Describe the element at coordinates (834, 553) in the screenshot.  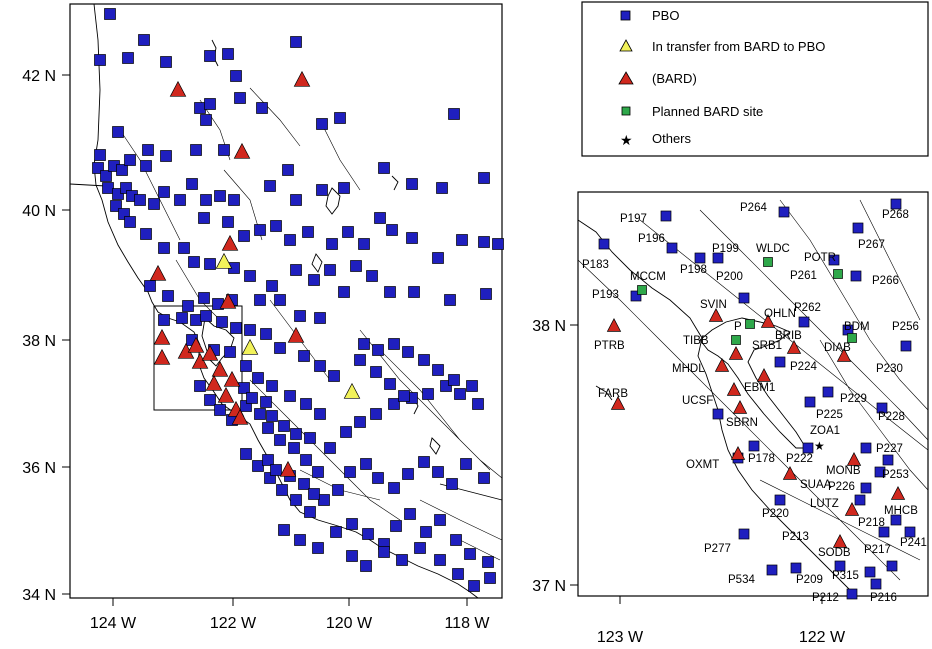
I see `site-label: SODB` at that location.